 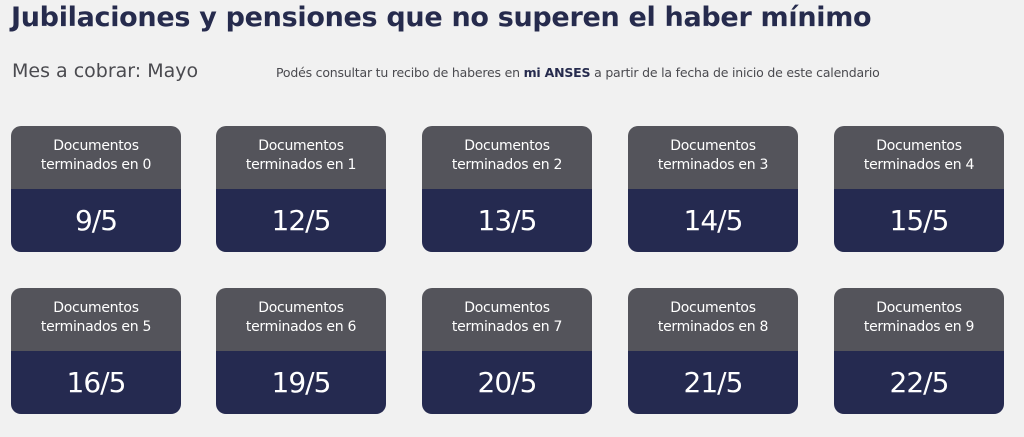 What do you see at coordinates (507, 382) in the screenshot?
I see `card-date: 20/5` at bounding box center [507, 382].